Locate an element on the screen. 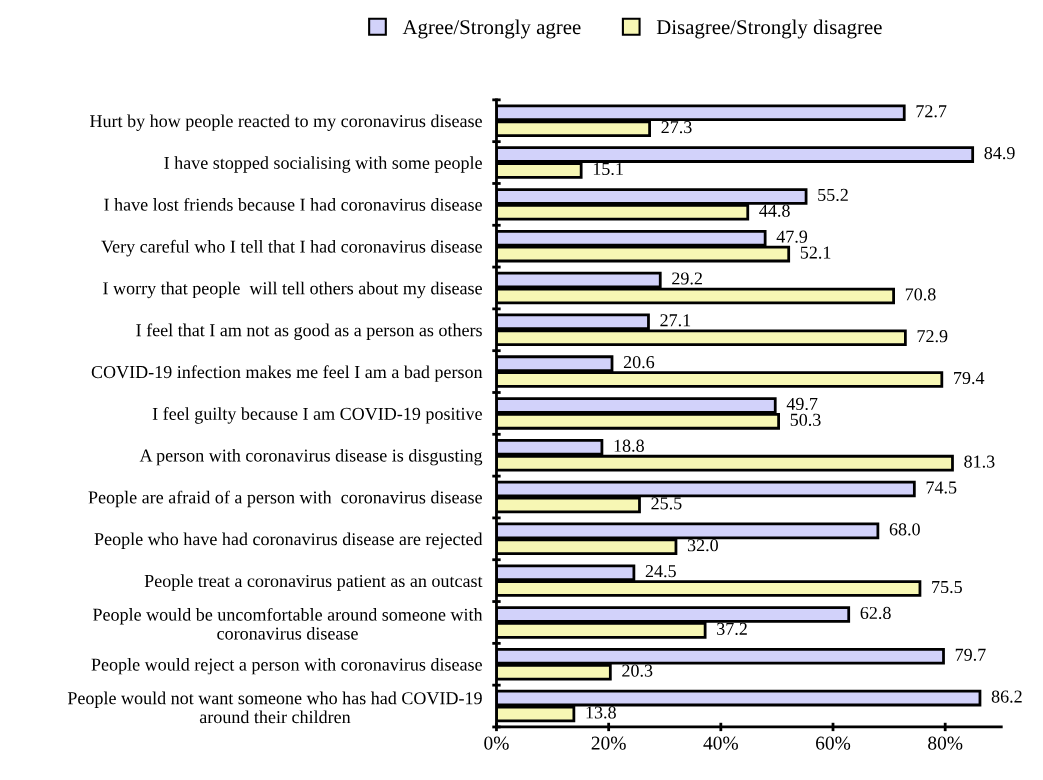 The image size is (1043, 780). data-label: 74.5 is located at coordinates (941, 487).